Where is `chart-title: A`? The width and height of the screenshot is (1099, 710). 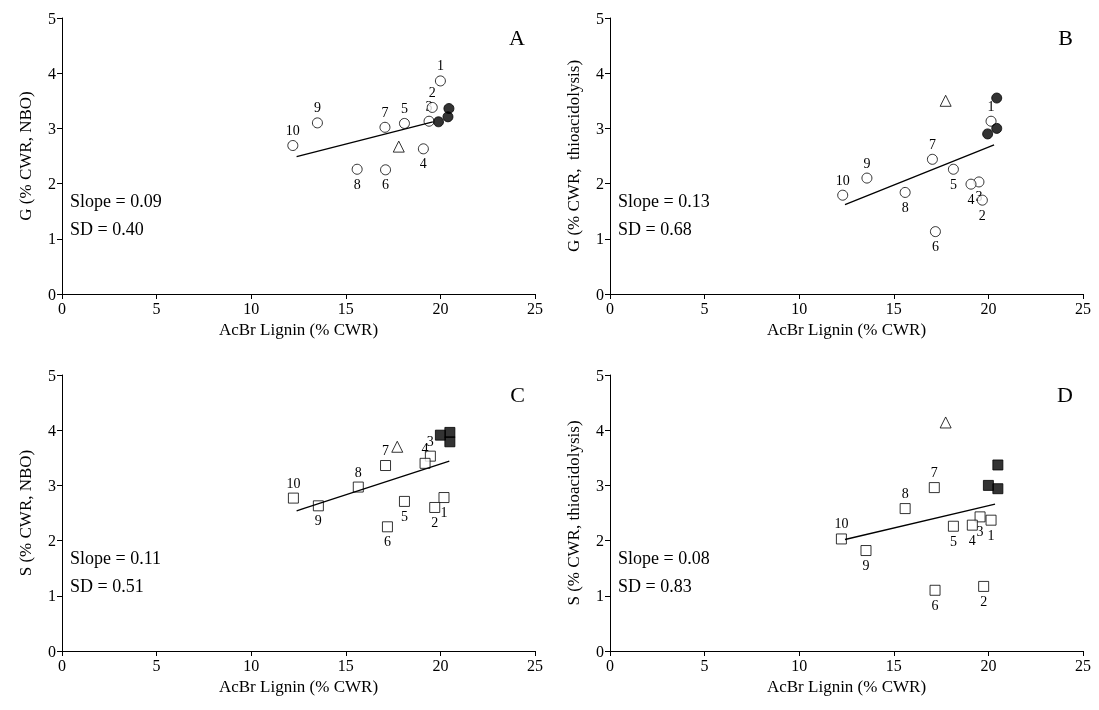 chart-title: A is located at coordinates (517, 37).